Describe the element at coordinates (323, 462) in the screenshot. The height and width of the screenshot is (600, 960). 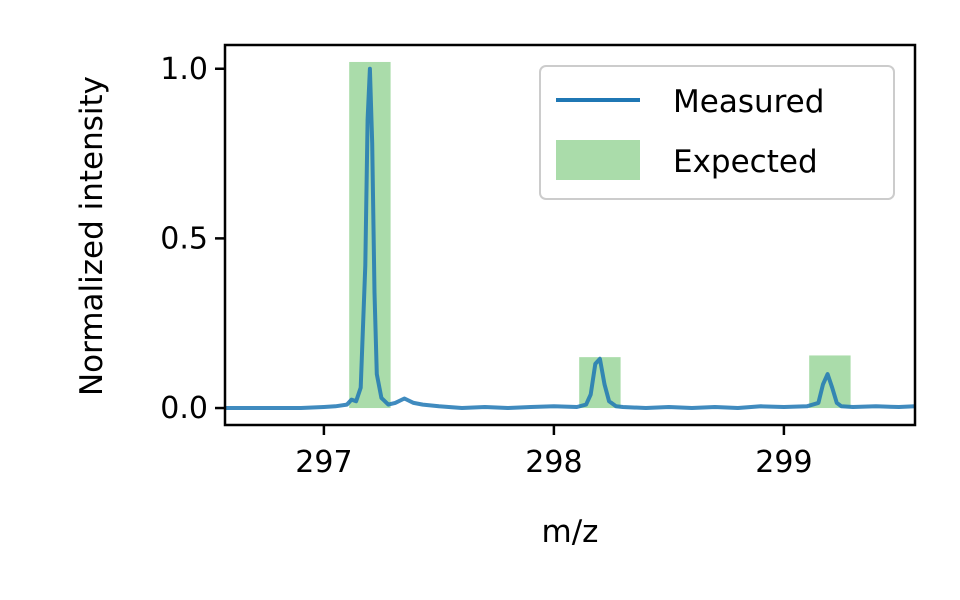
I see `x-tick-label: 297` at that location.